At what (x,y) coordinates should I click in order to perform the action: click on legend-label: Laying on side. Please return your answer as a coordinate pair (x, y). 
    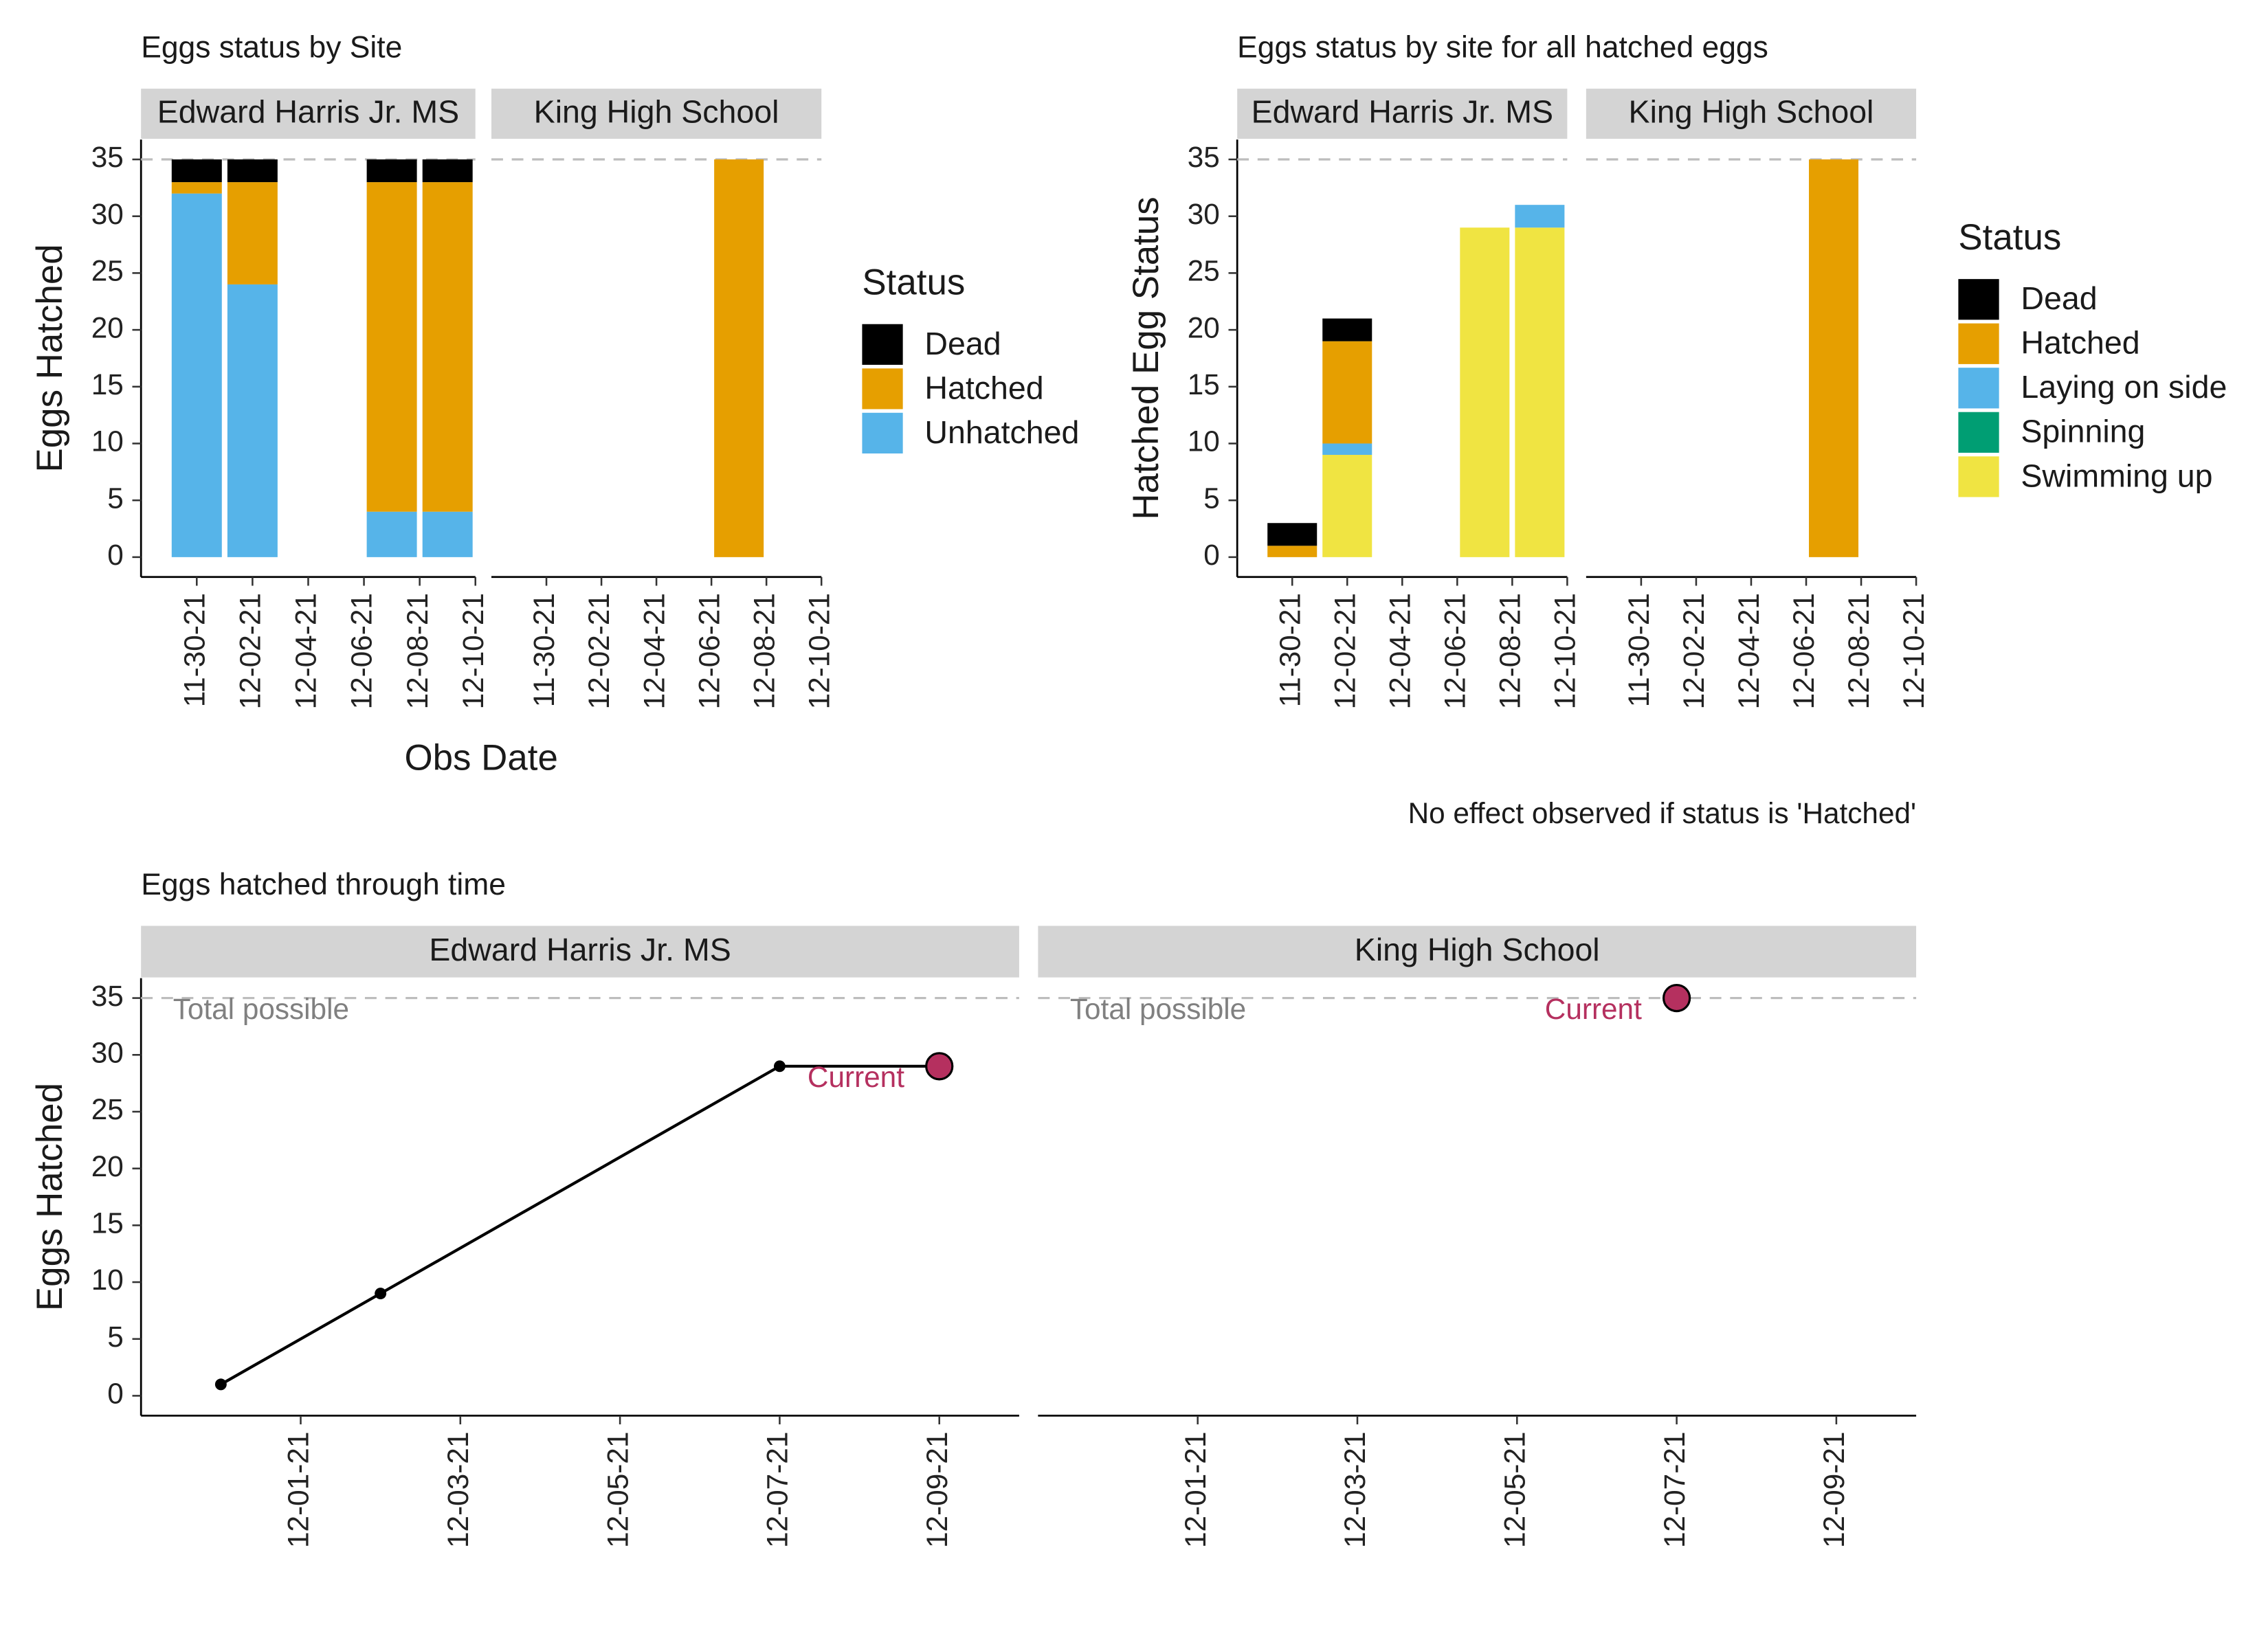
    Looking at the image, I should click on (2124, 387).